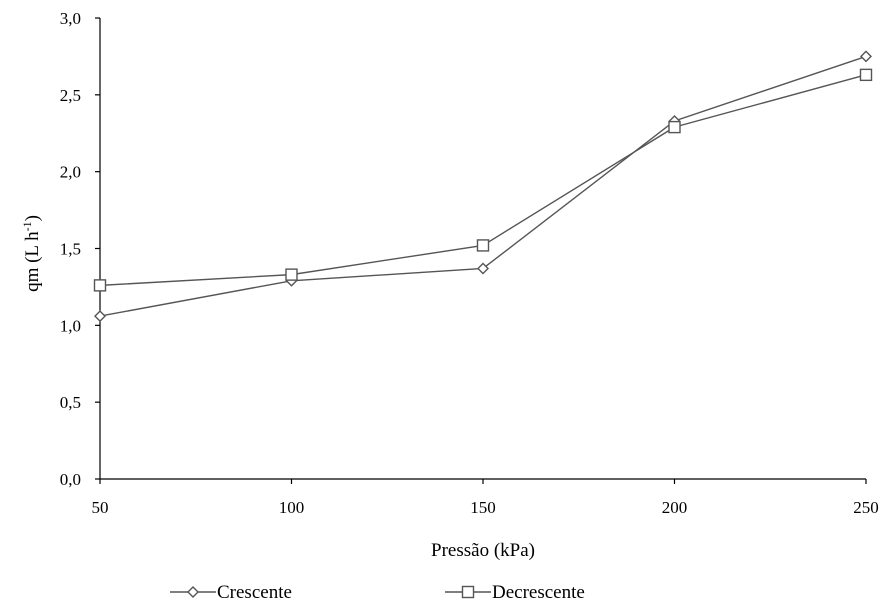  I want to click on legend-item-decrescente: Decrescente, so click(515, 592).